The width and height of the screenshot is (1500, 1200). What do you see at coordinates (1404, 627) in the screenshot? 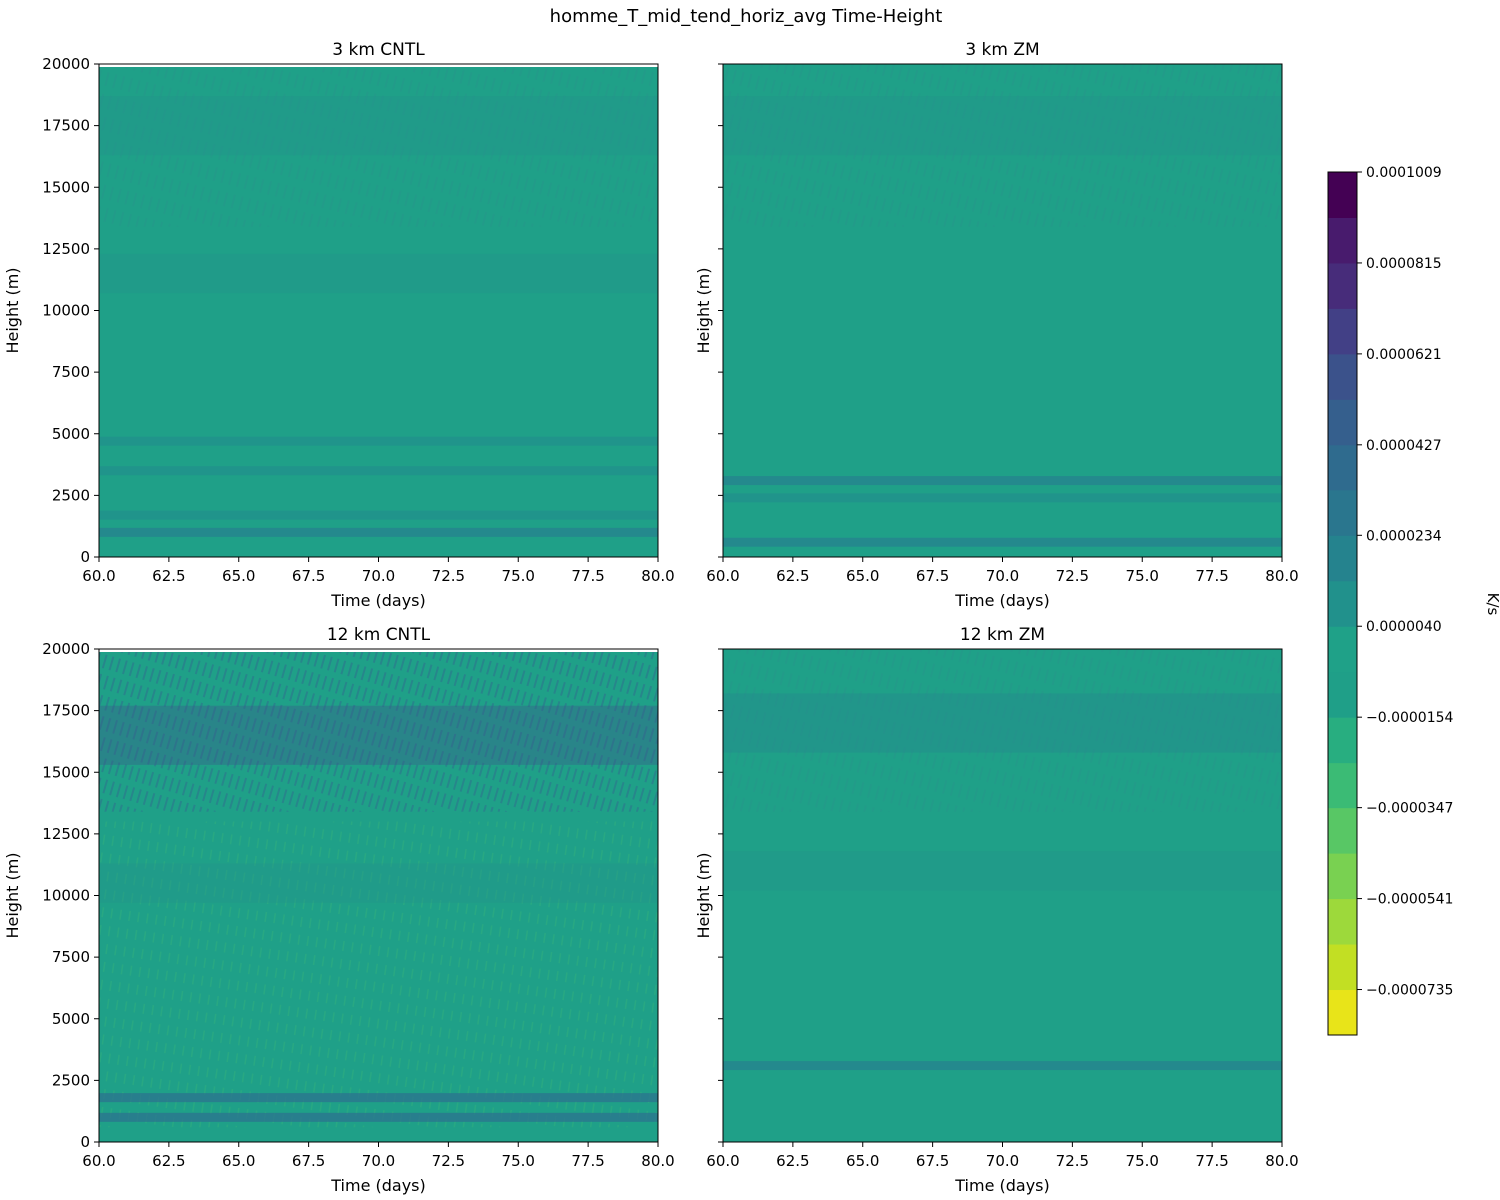
I see `colorbar-tick-label: 0.0000040` at bounding box center [1404, 627].